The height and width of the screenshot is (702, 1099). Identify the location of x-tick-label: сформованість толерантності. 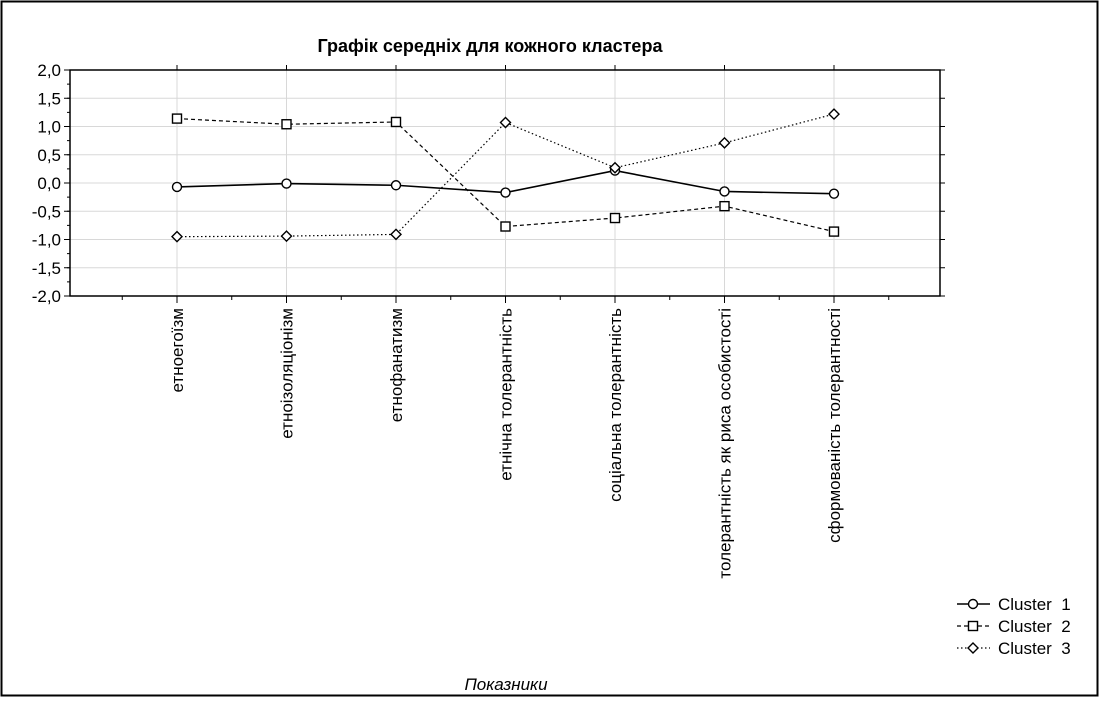
(834, 425).